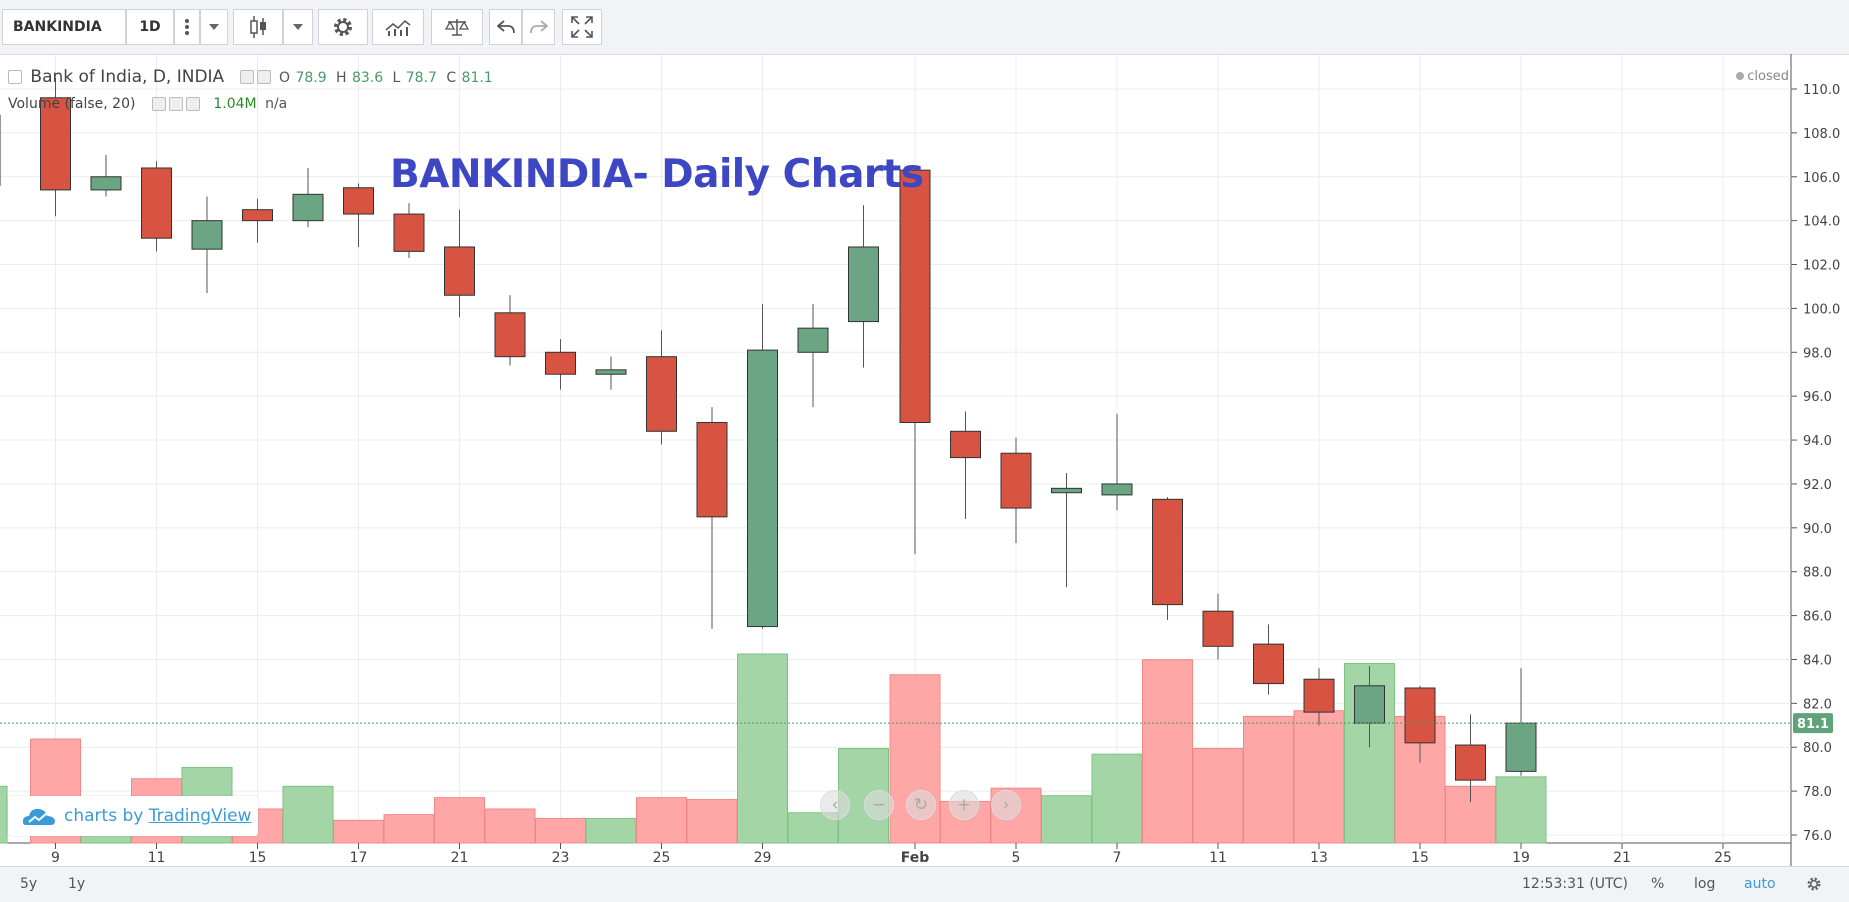 The width and height of the screenshot is (1849, 902). I want to click on indicators-button, so click(398, 27).